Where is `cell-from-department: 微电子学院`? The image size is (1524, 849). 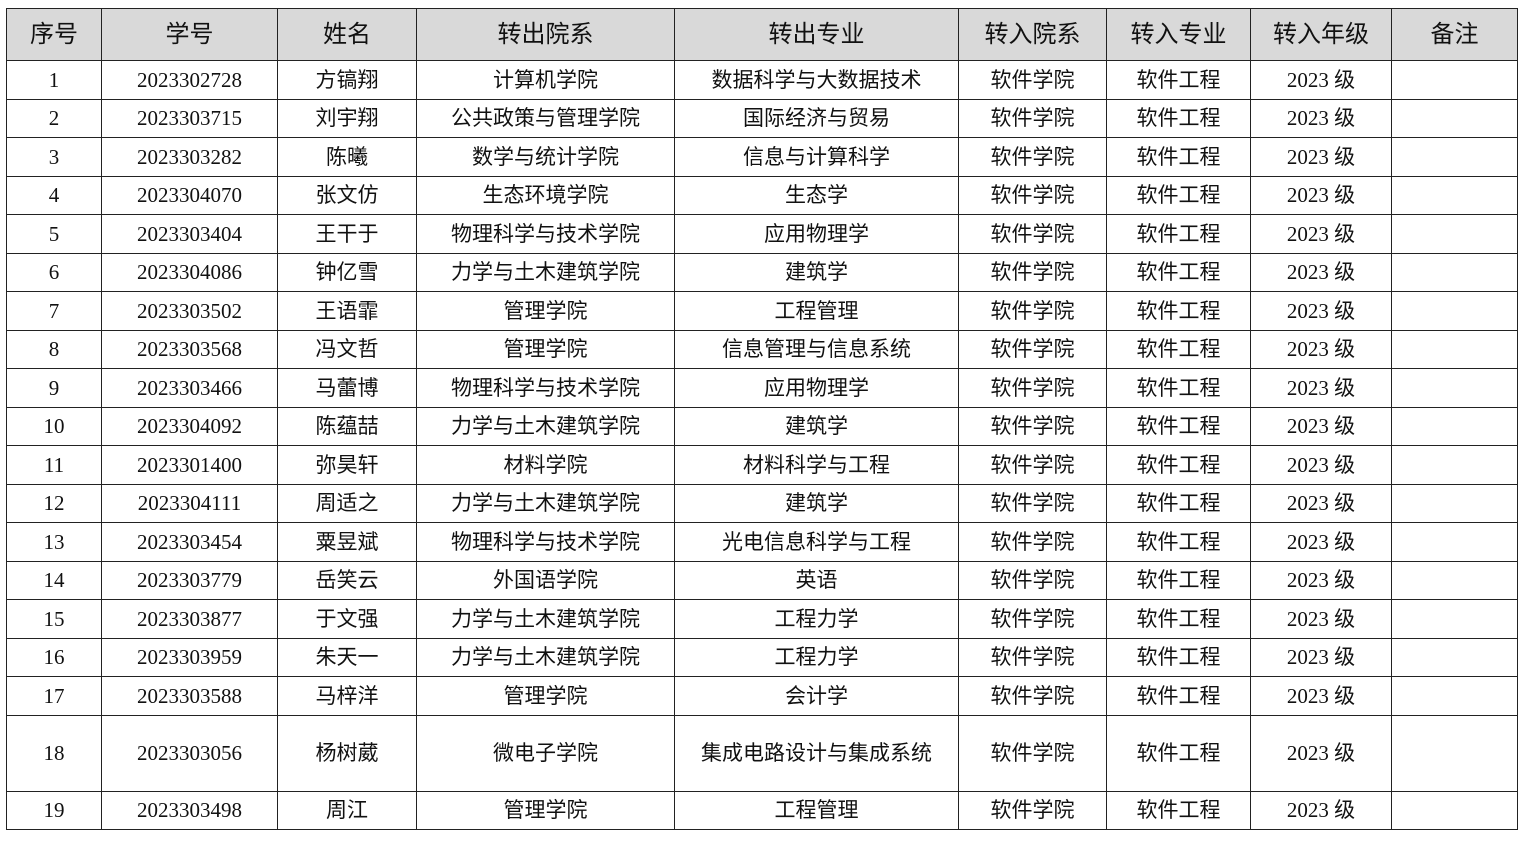
cell-from-department: 微电子学院 is located at coordinates (545, 753).